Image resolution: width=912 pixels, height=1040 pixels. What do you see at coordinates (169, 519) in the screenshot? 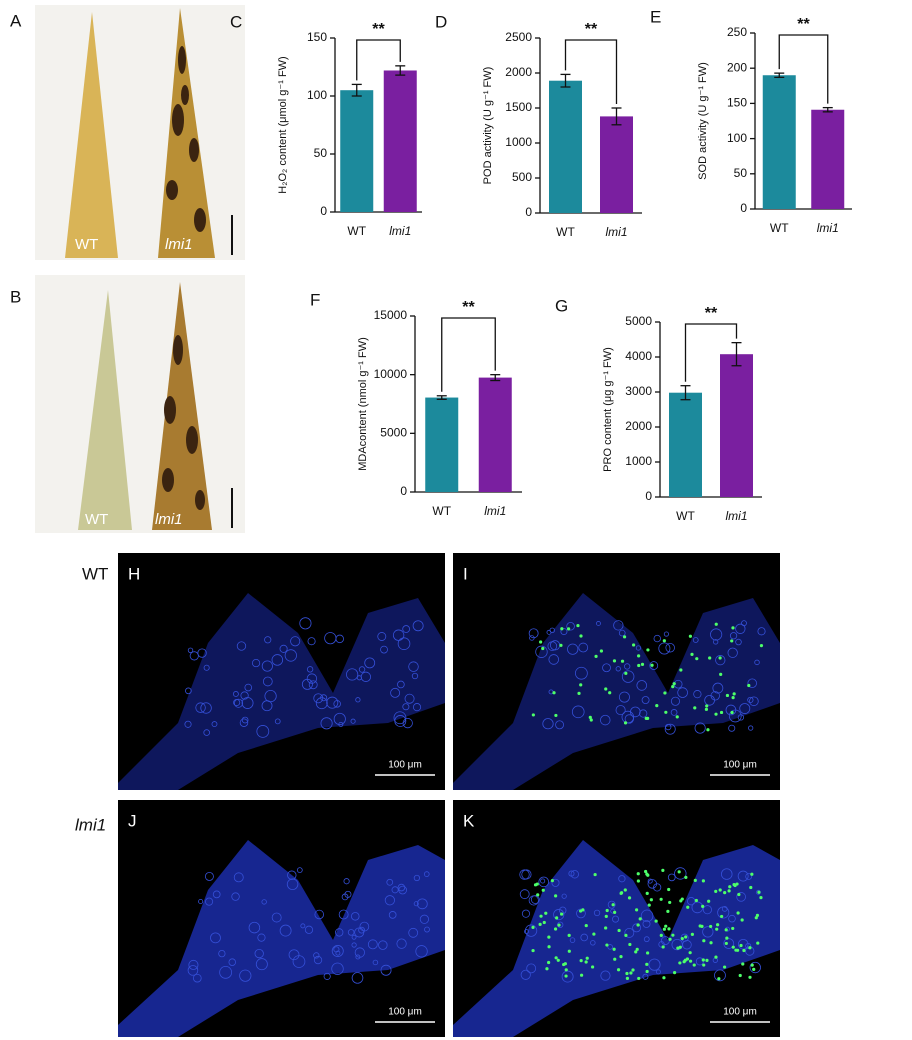
I see `leaf-label: lmi1` at bounding box center [169, 519].